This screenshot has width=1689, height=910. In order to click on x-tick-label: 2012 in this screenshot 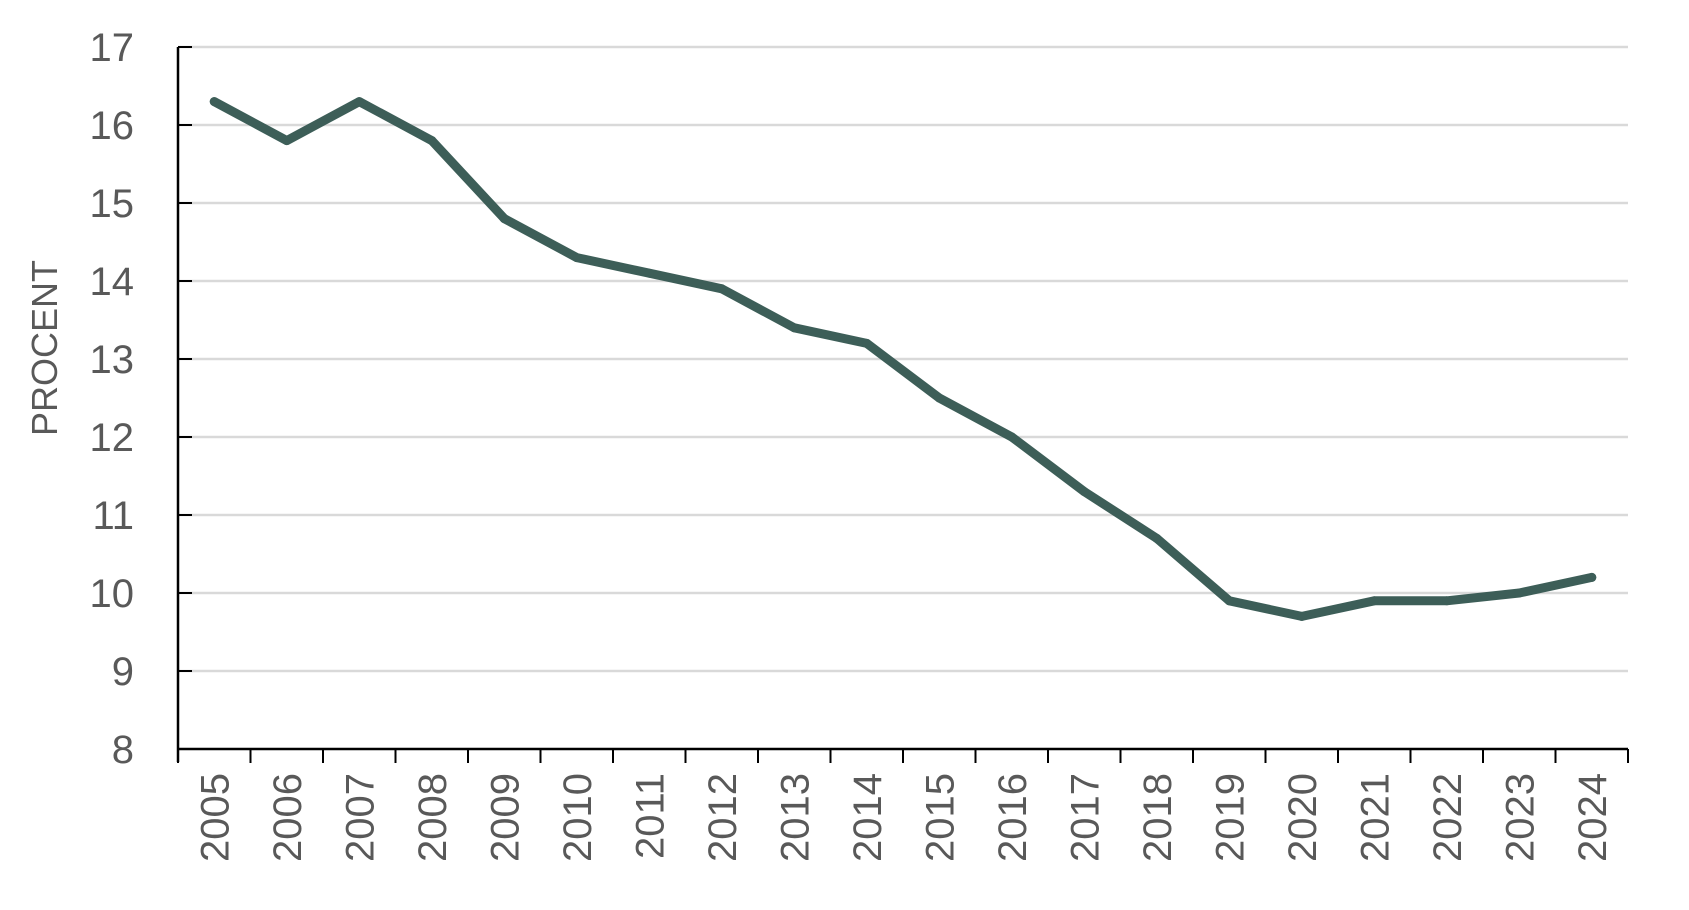, I will do `click(723, 817)`.